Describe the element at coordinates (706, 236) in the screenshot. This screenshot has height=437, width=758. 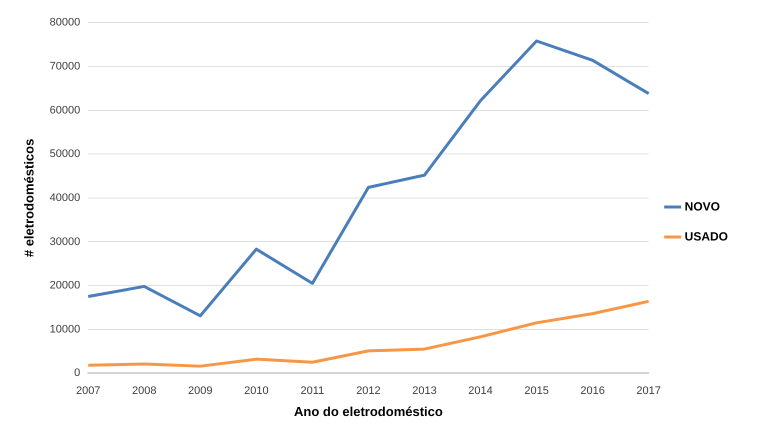
I see `legend-label: USADO` at that location.